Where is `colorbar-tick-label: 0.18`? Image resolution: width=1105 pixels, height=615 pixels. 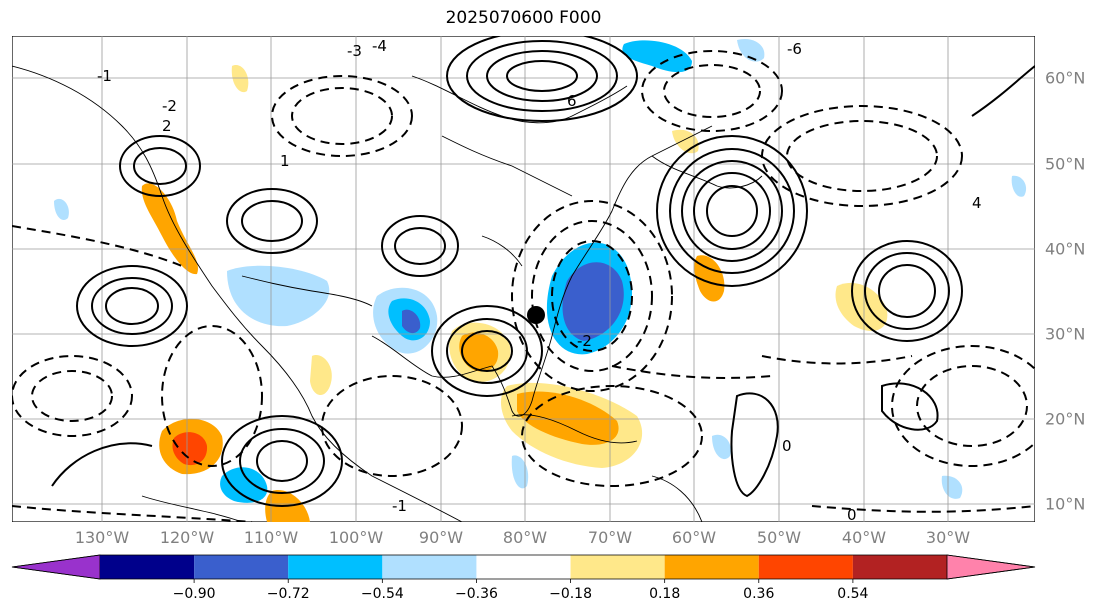 colorbar-tick-label: 0.18 is located at coordinates (665, 594).